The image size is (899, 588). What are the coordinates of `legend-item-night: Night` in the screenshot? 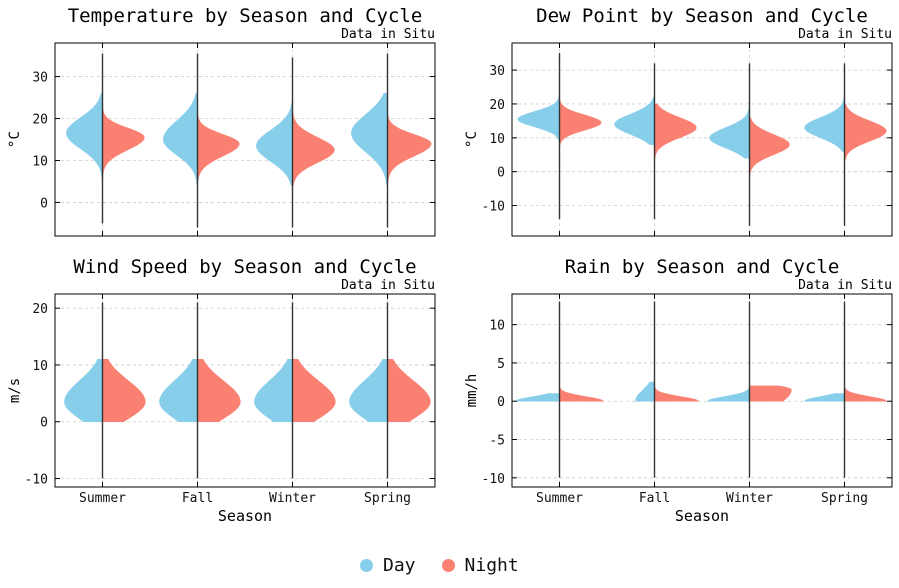 It's located at (480, 565).